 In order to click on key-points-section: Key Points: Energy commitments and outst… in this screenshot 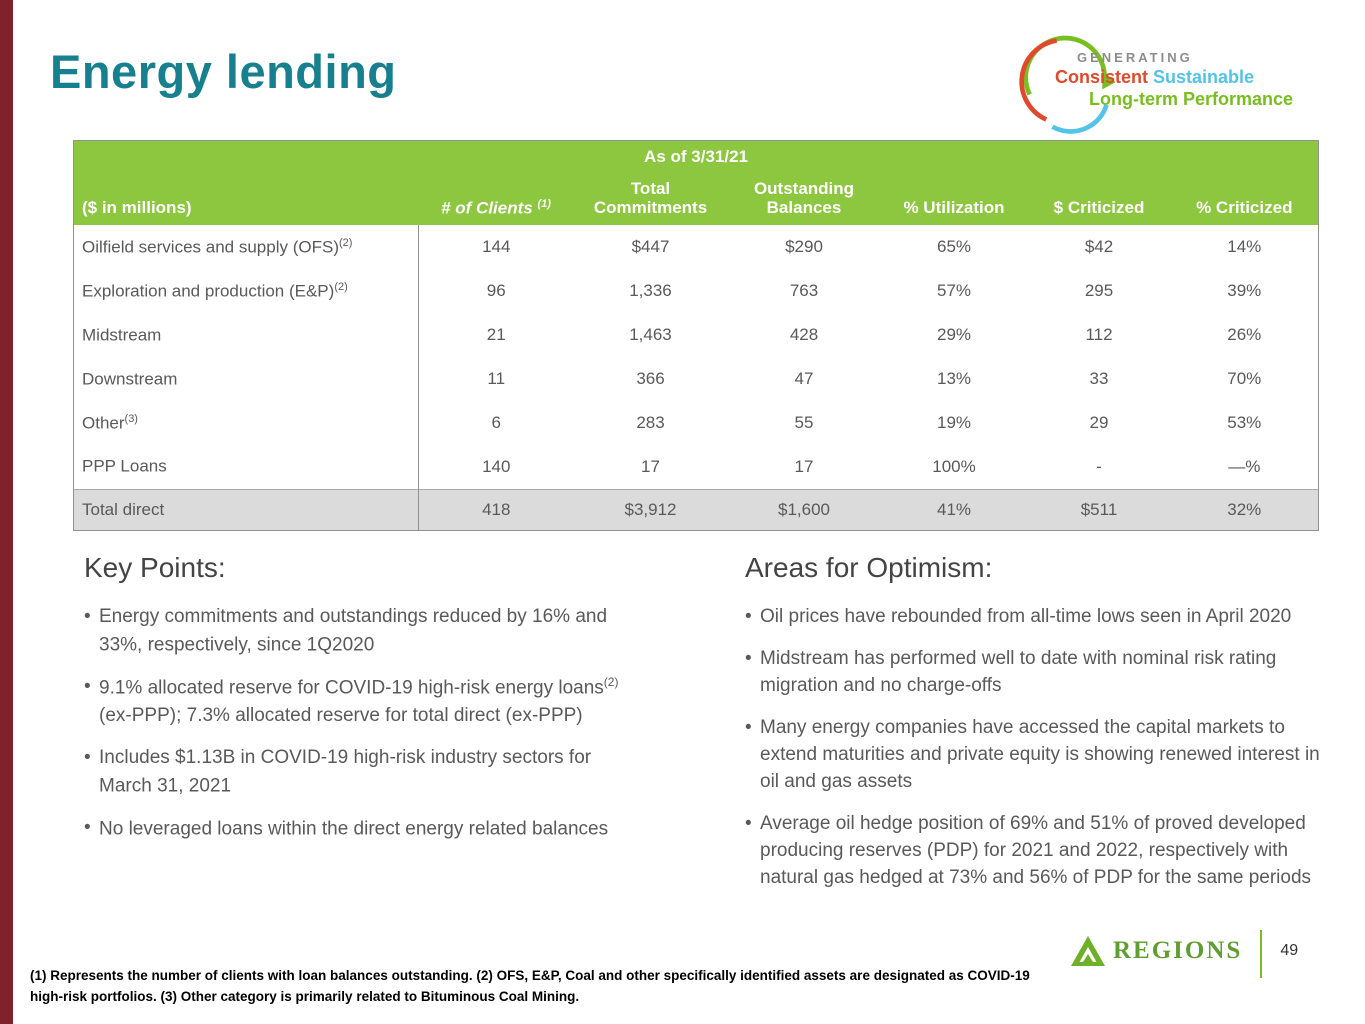, I will do `click(366, 705)`.